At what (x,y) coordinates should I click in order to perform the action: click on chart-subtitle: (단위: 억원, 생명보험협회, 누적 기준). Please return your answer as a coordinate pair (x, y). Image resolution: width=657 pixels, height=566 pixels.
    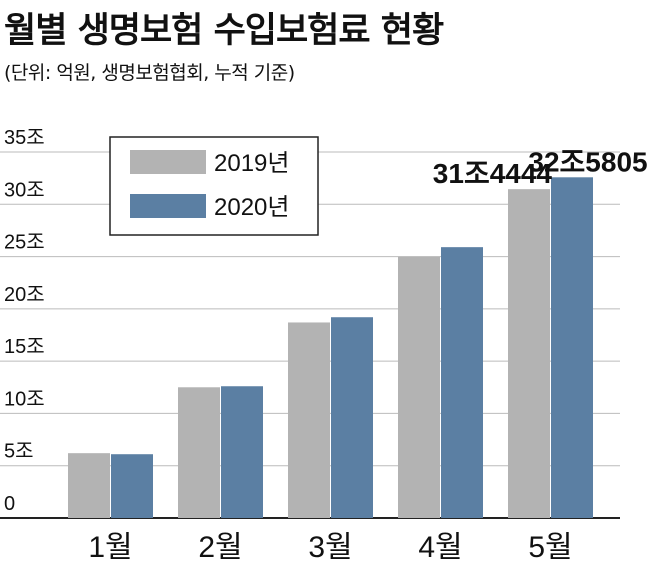
    Looking at the image, I should click on (149, 73).